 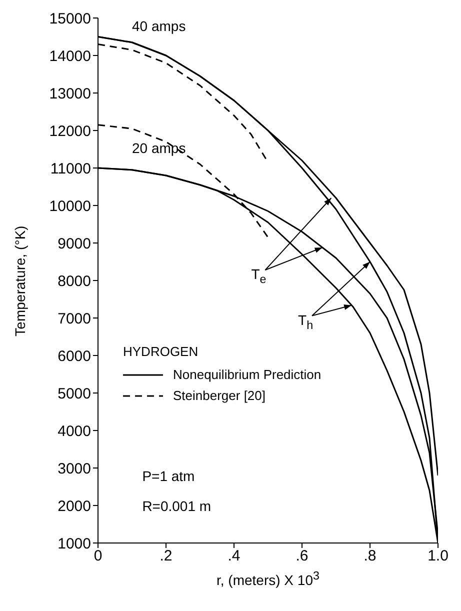 I want to click on y-tick-label: 5000, so click(x=74, y=393).